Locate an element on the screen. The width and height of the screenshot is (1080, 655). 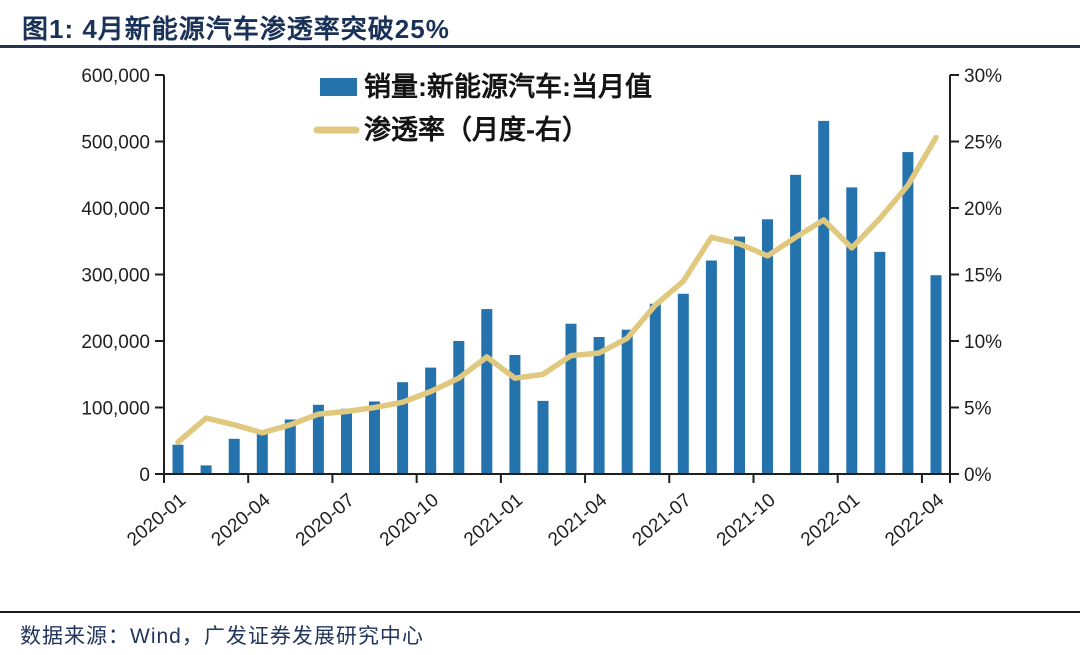
x-axis-tick-label: 2022-01 is located at coordinates (830, 520).